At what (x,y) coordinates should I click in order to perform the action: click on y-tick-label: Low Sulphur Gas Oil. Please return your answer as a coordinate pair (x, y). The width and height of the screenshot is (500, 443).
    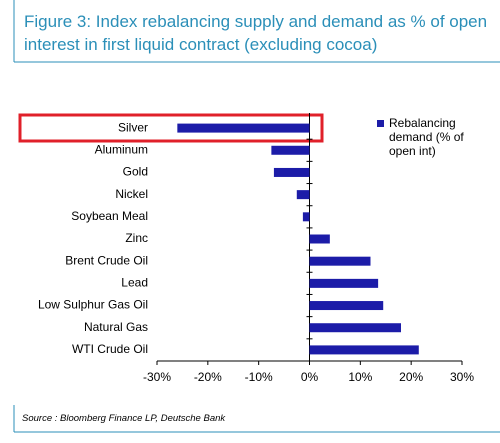
    Looking at the image, I should click on (93, 305).